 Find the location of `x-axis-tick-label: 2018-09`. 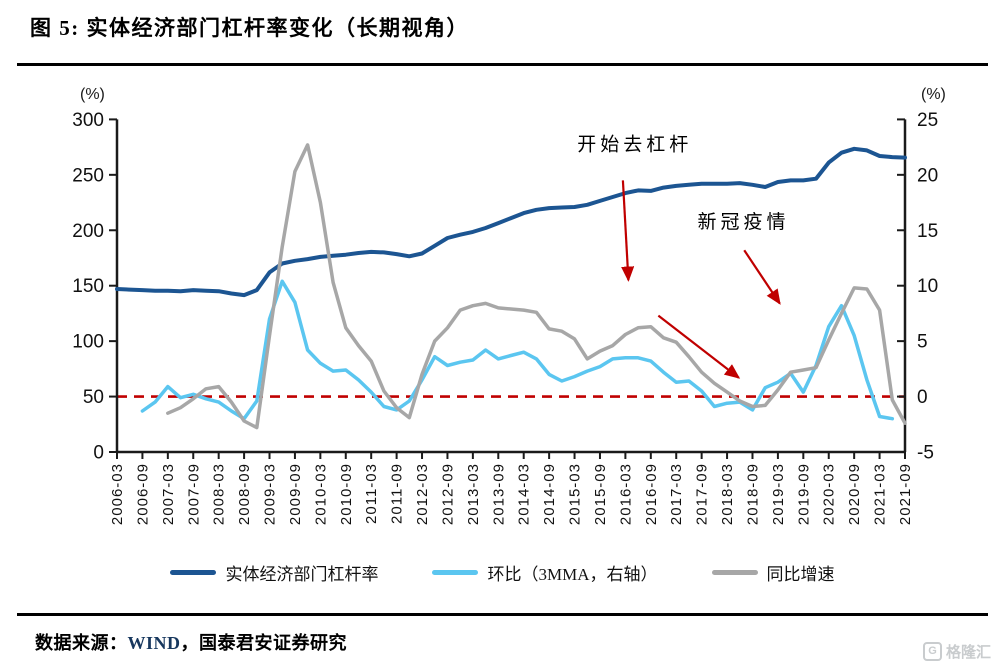

x-axis-tick-label: 2018-09 is located at coordinates (752, 494).